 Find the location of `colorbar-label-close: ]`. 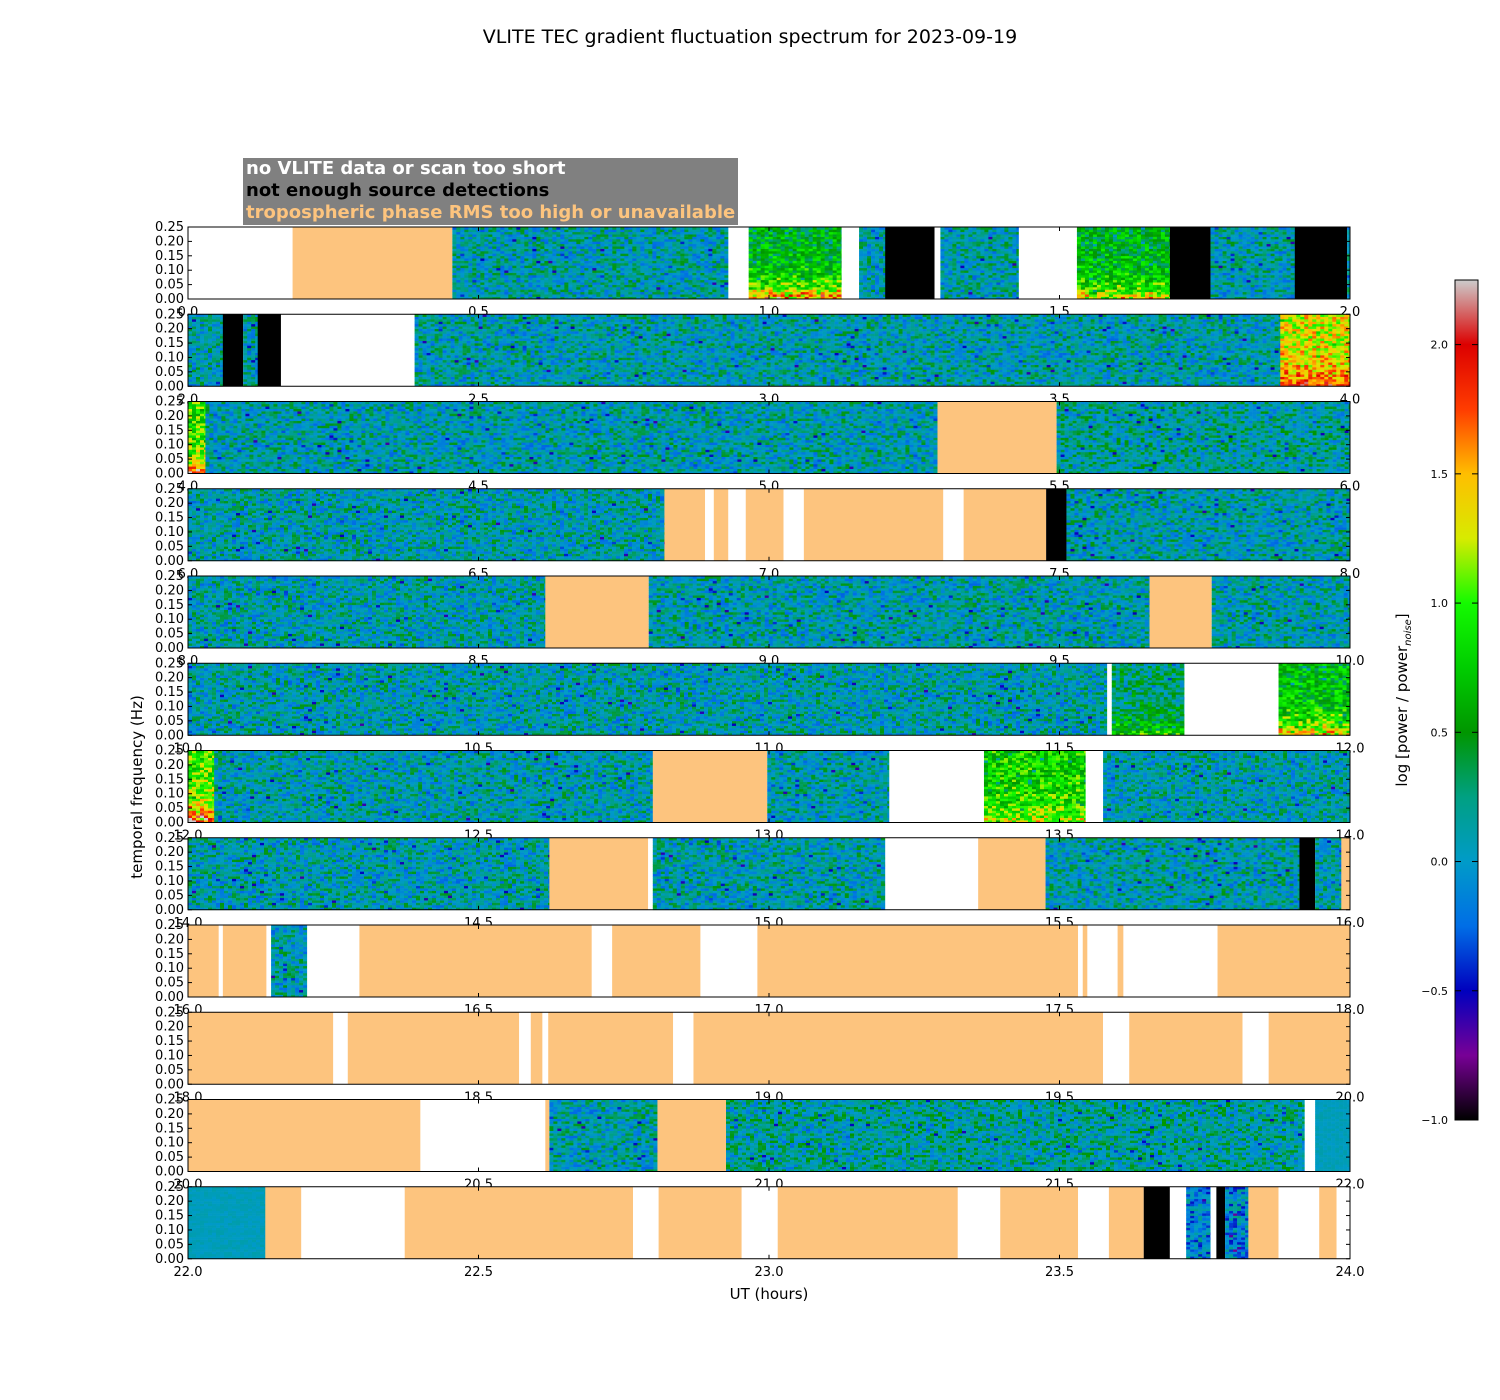

colorbar-label-close: ] is located at coordinates (1402, 616).